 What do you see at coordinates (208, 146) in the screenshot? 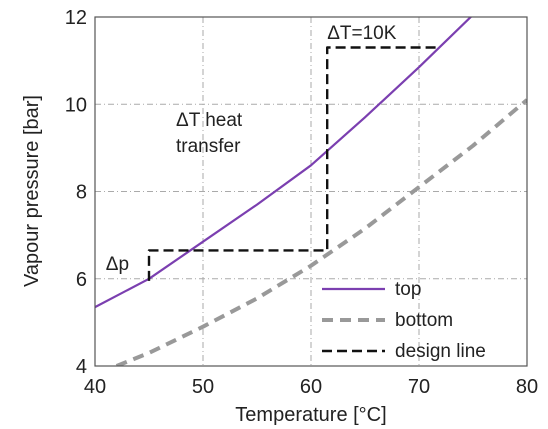
I see `annotation-label: transfer` at bounding box center [208, 146].